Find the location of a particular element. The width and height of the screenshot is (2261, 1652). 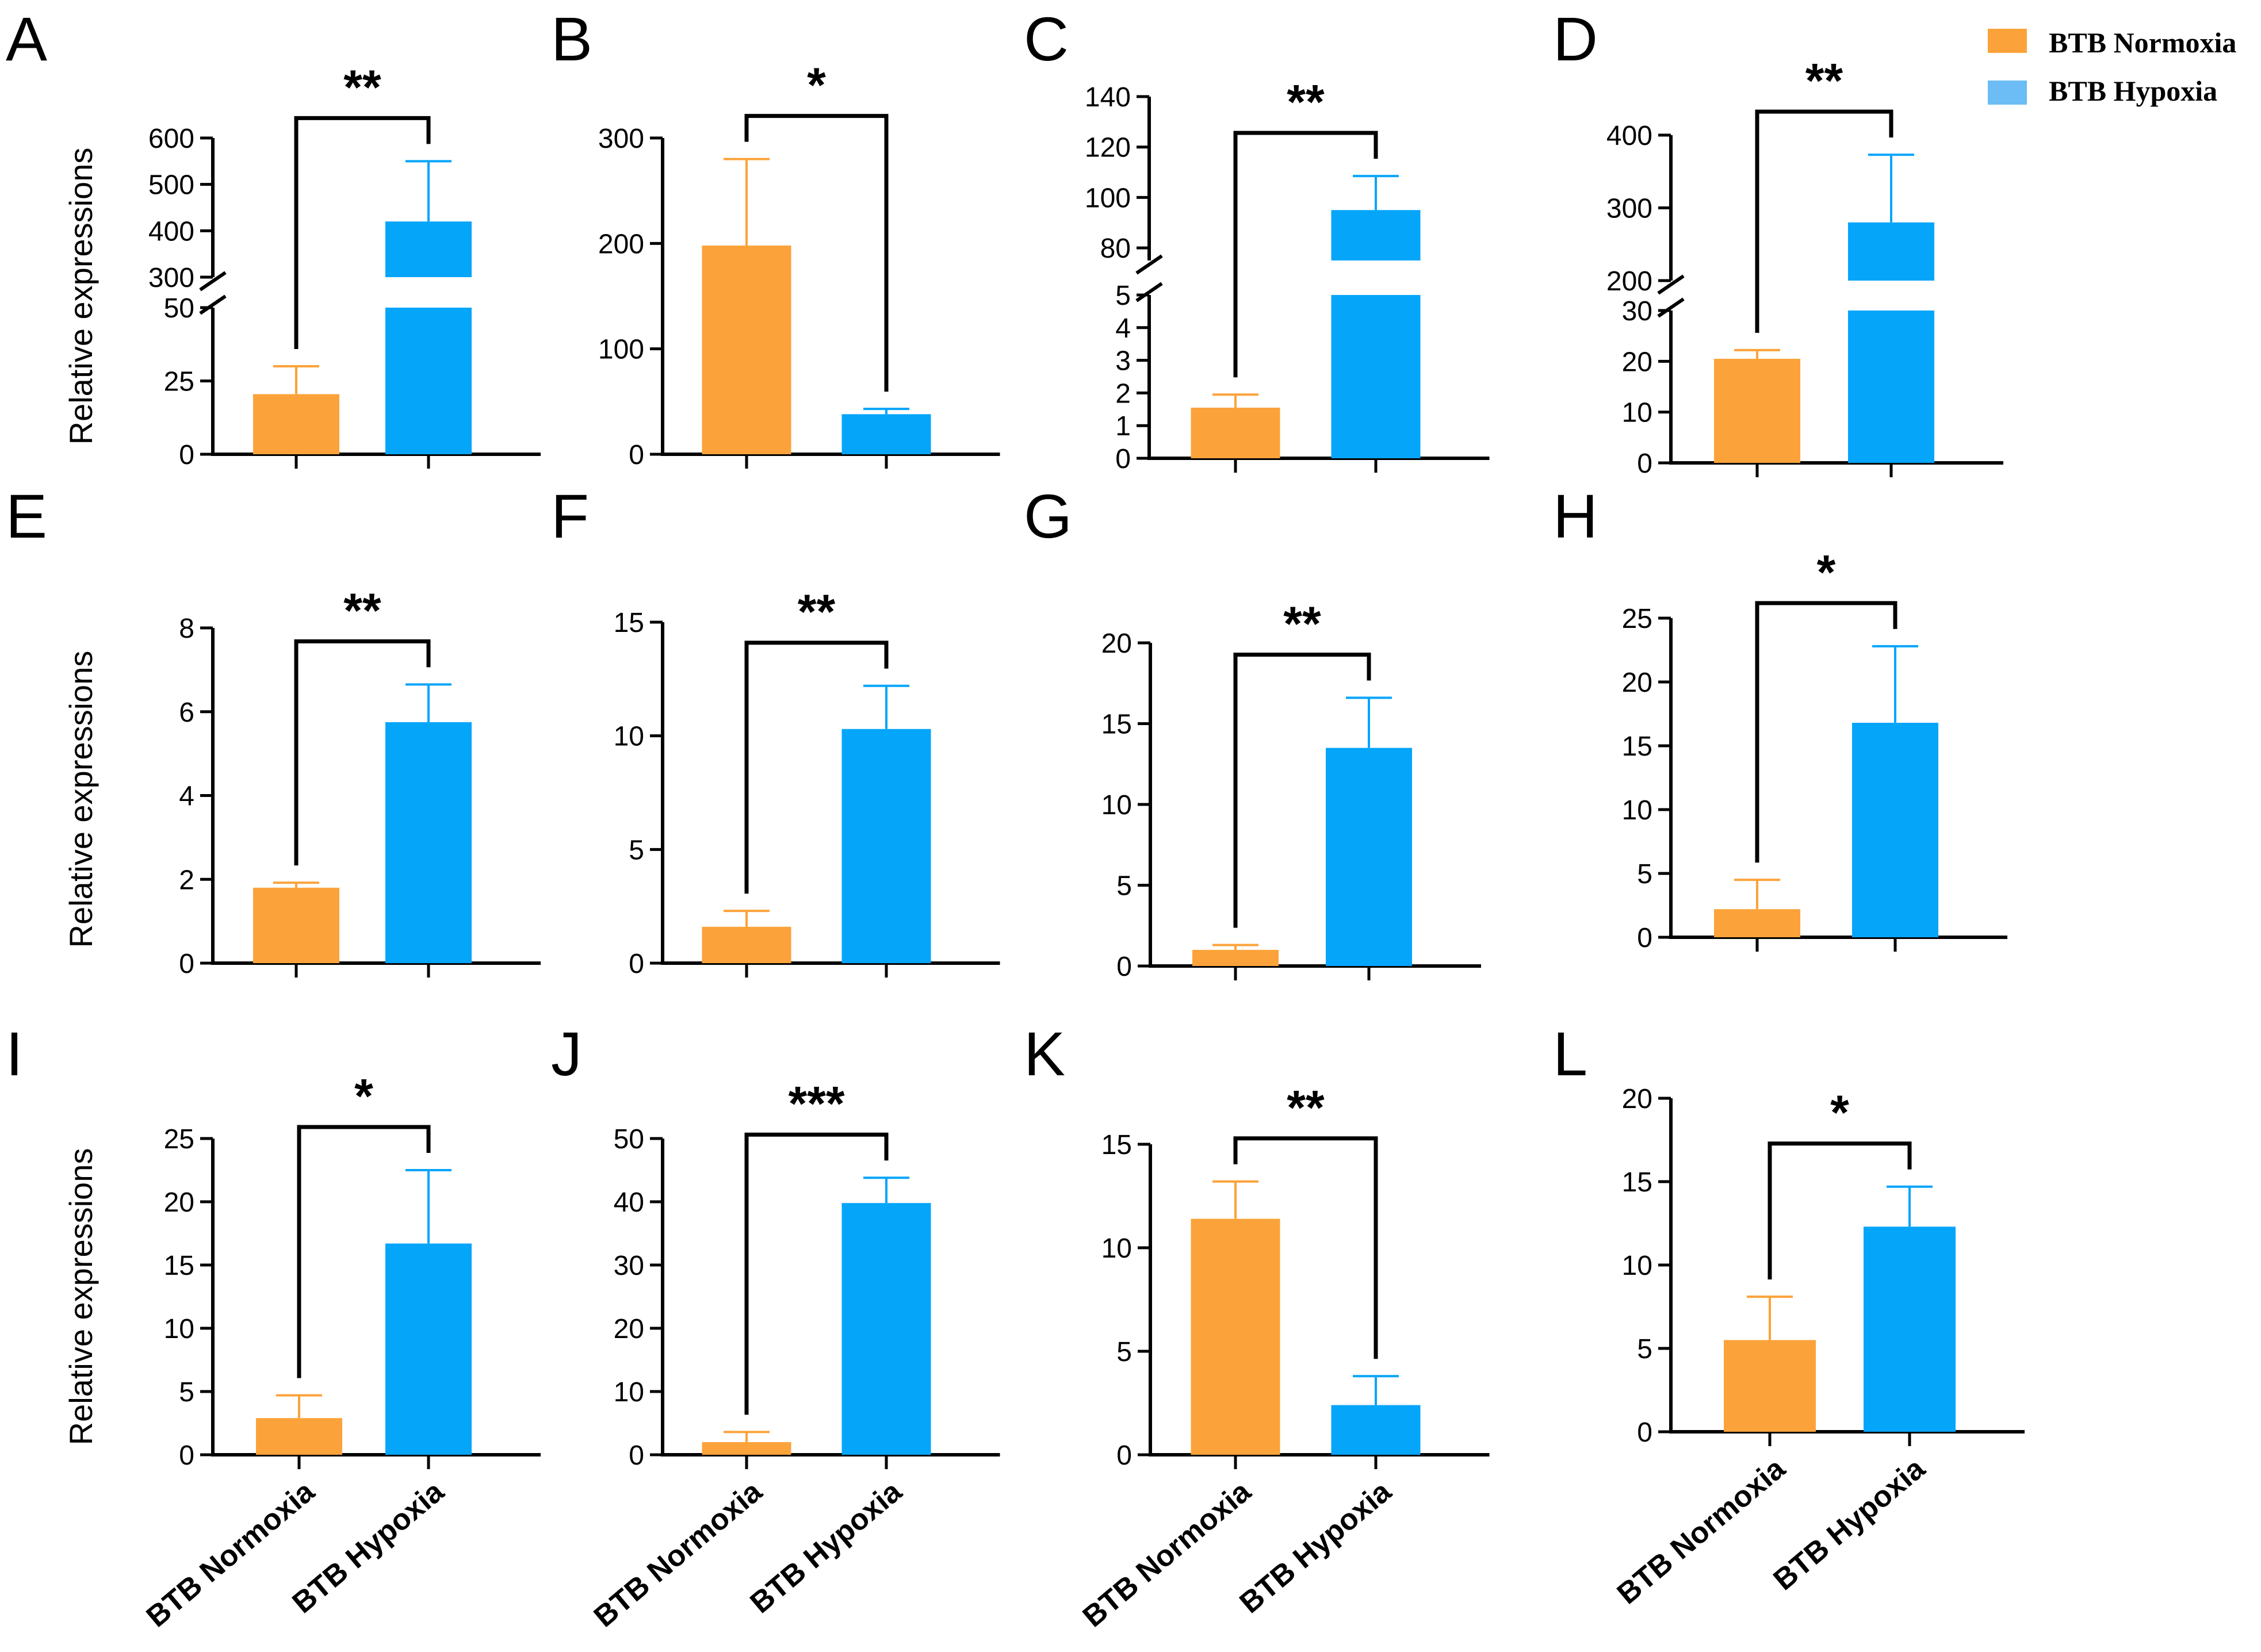

panel-e-y-tick-label: 6 is located at coordinates (186, 712).